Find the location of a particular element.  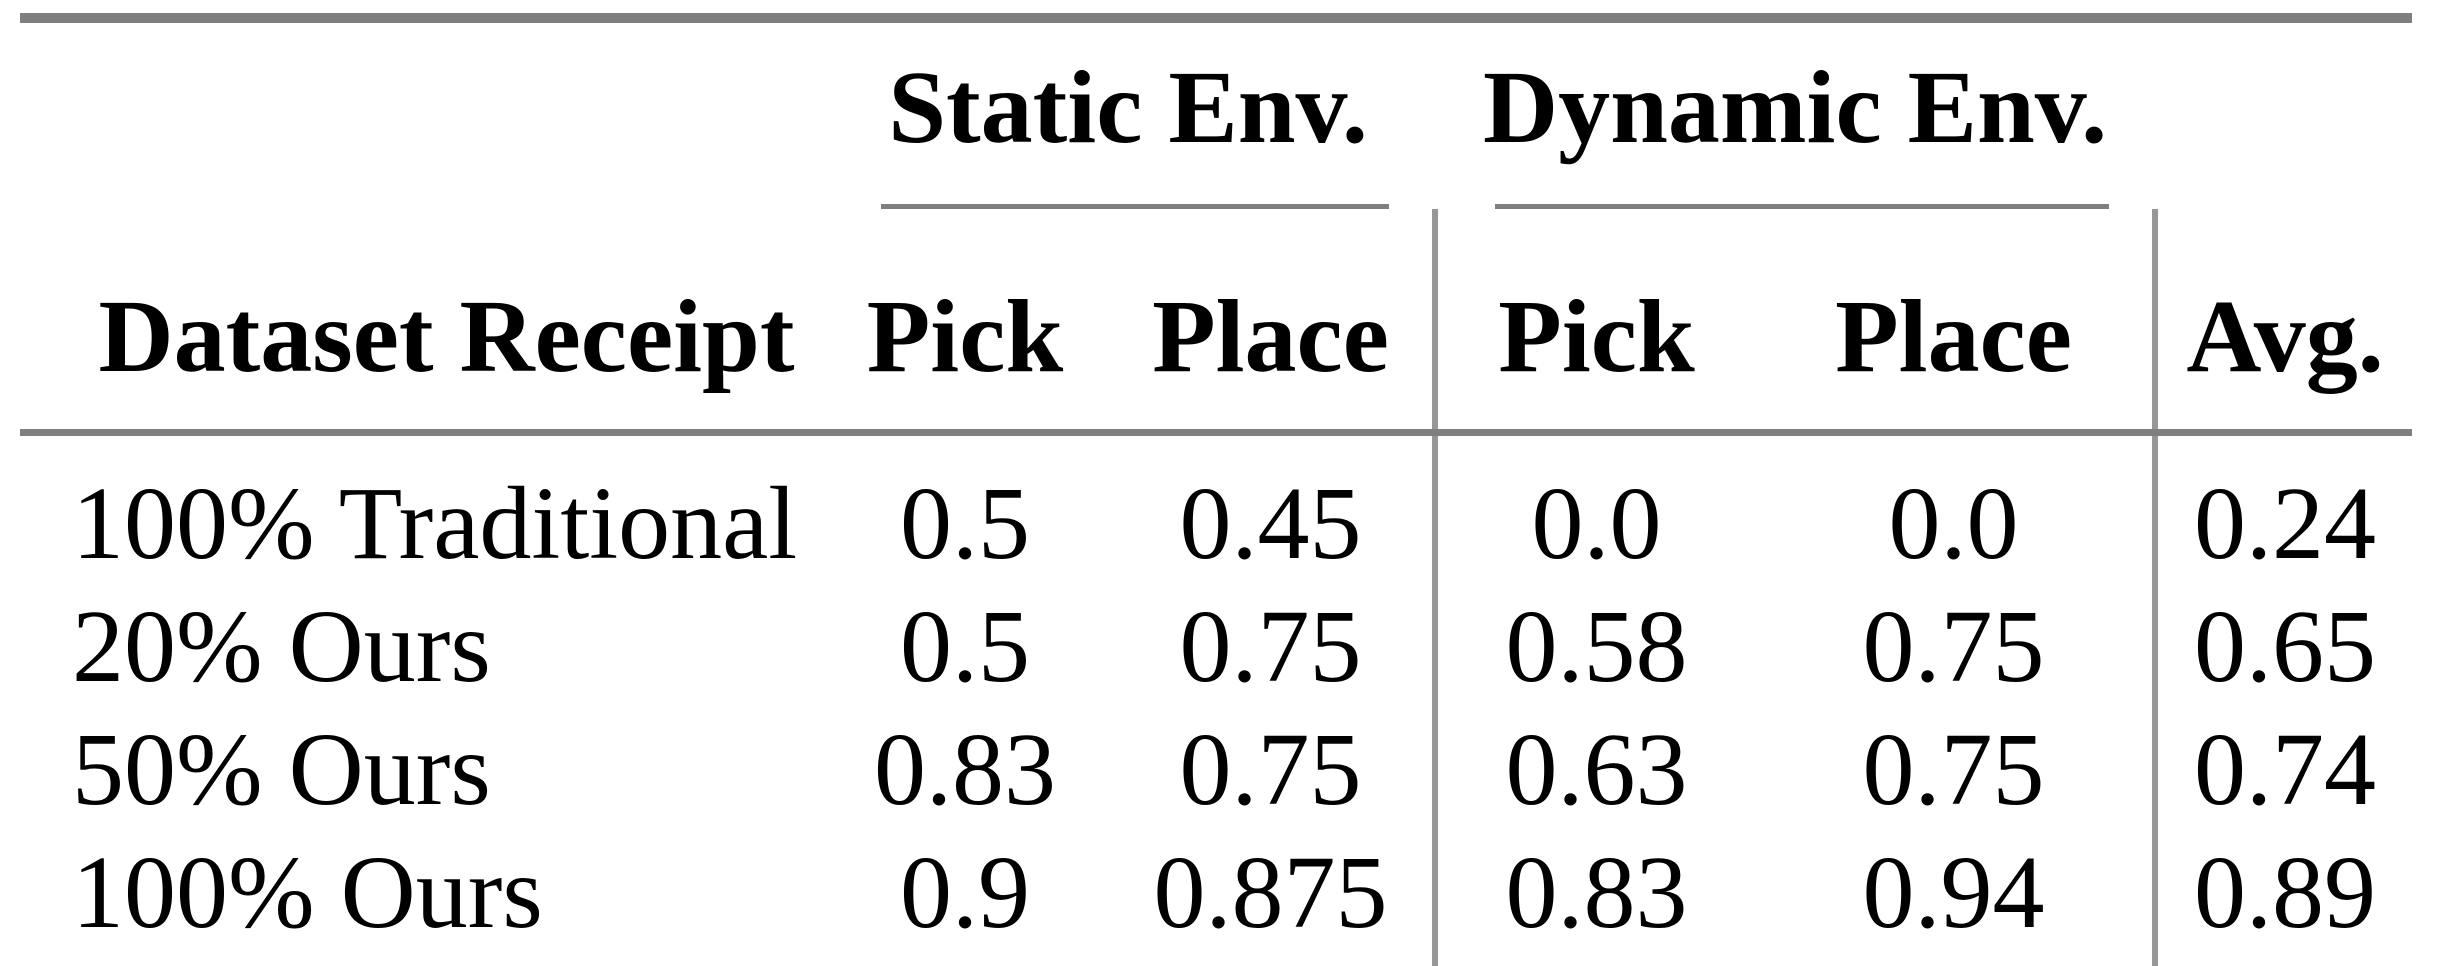

dataset-receipt-cell: 100% Traditional is located at coordinates (435, 523).